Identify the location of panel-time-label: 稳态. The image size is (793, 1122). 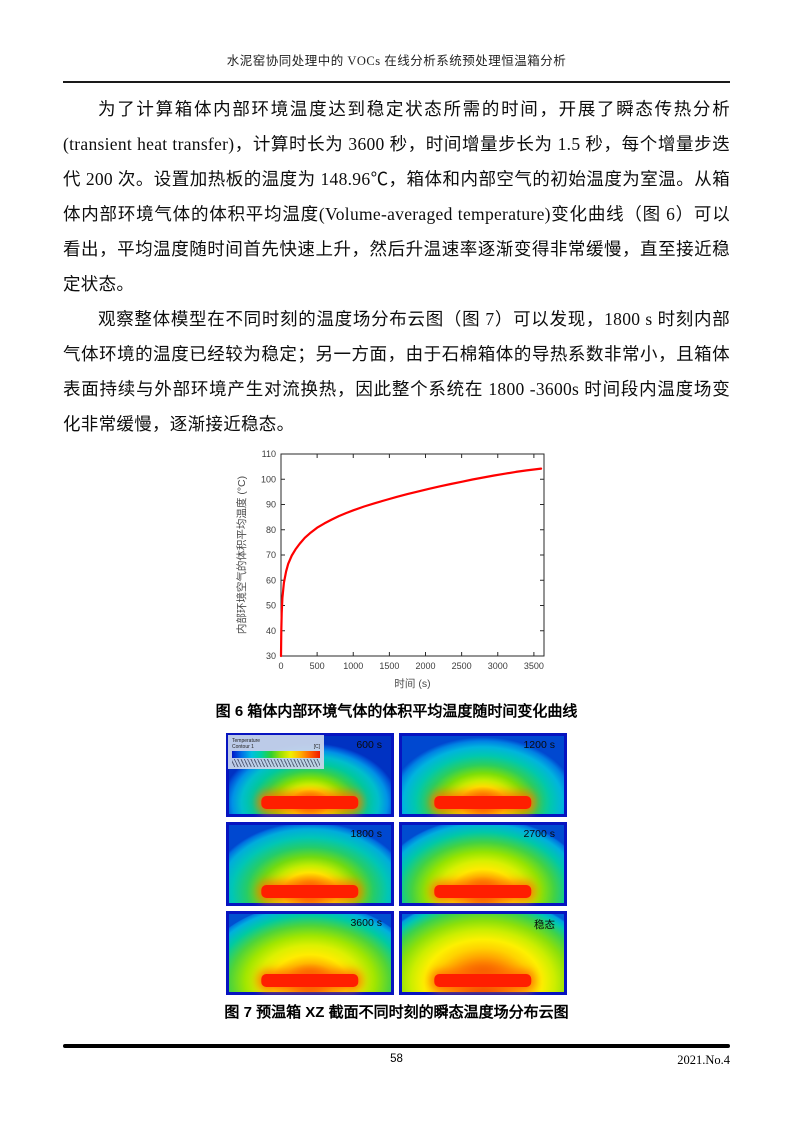
(544, 925).